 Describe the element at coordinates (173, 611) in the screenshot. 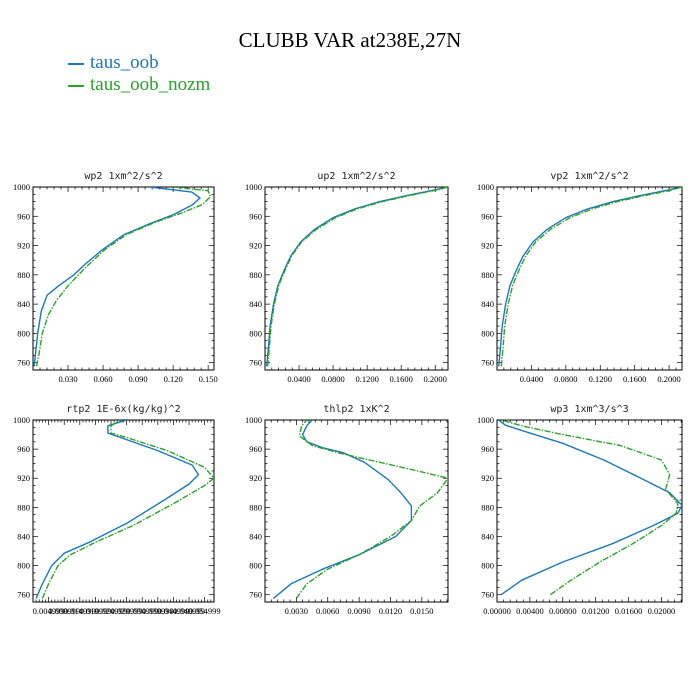

I see `x-tick-label: 0.044999` at that location.